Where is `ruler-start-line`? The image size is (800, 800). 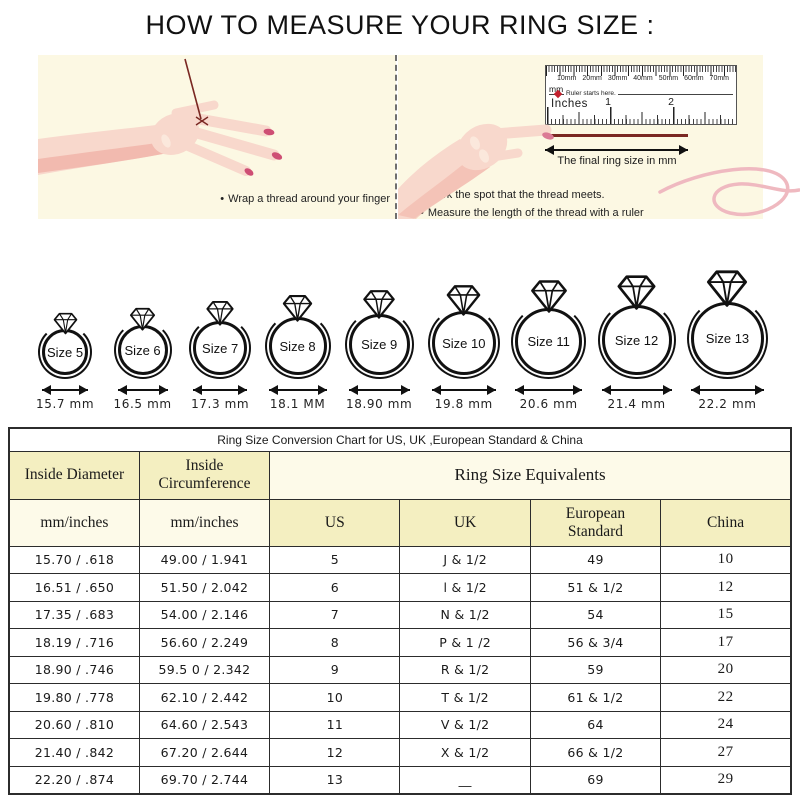 ruler-start-line is located at coordinates (641, 94).